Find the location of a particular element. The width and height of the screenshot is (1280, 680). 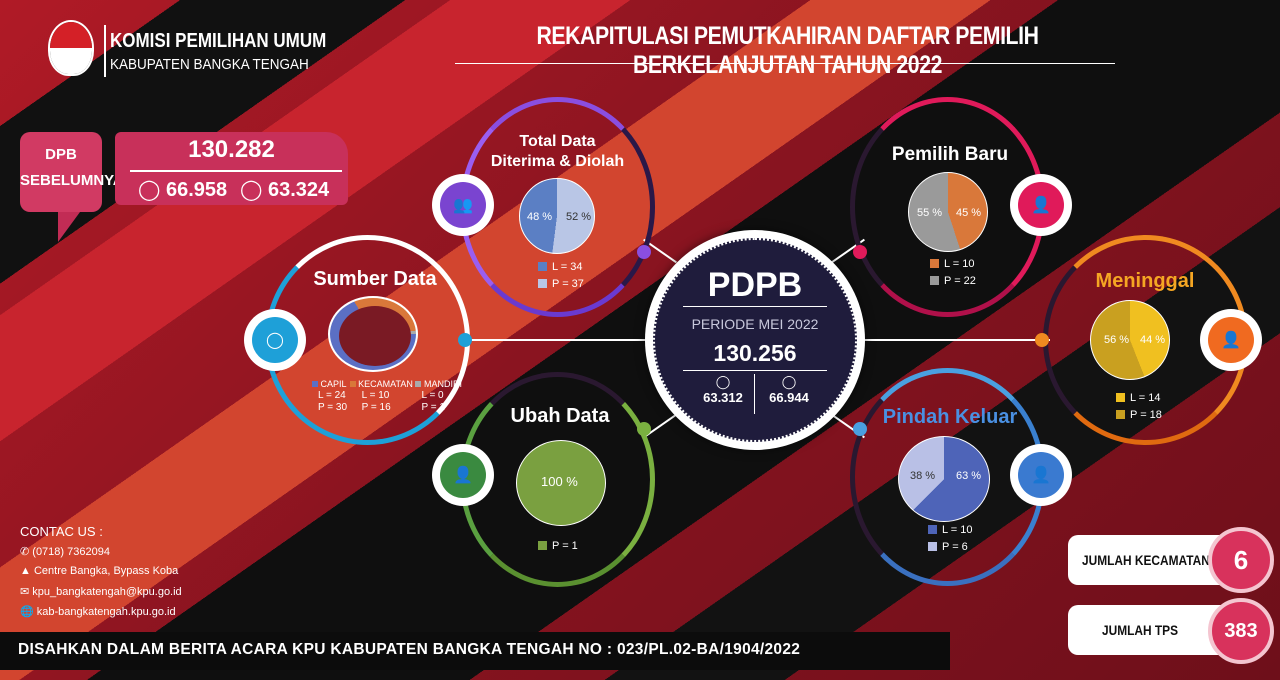

globe-icon: 🌐 is located at coordinates (27, 612).